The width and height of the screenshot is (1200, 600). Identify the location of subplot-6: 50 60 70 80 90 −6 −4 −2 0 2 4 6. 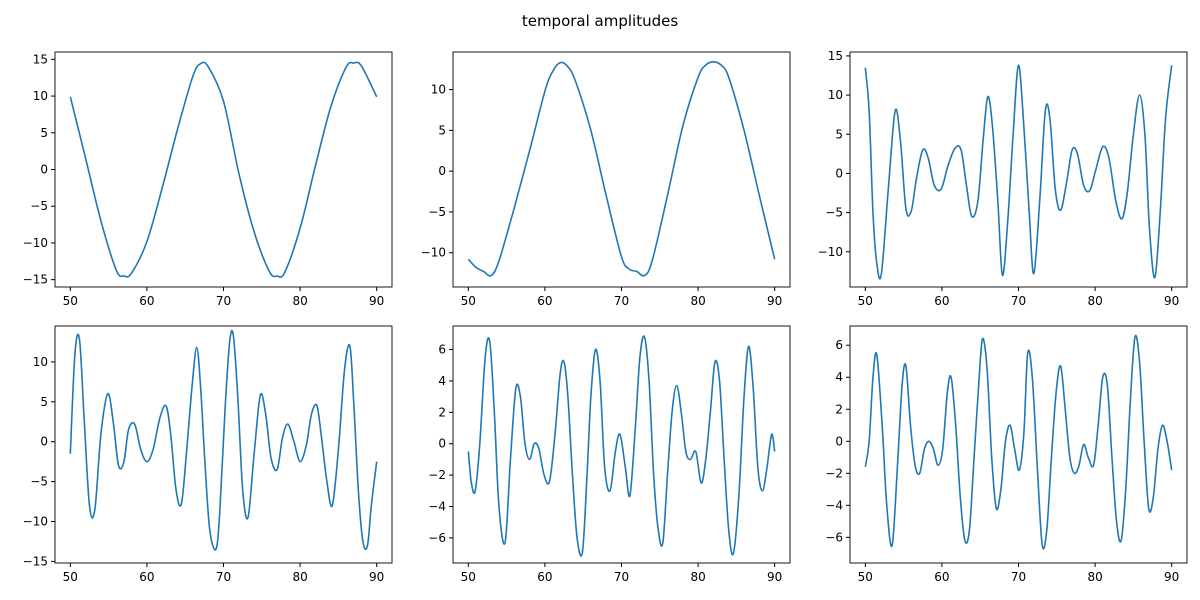
(1006, 454).